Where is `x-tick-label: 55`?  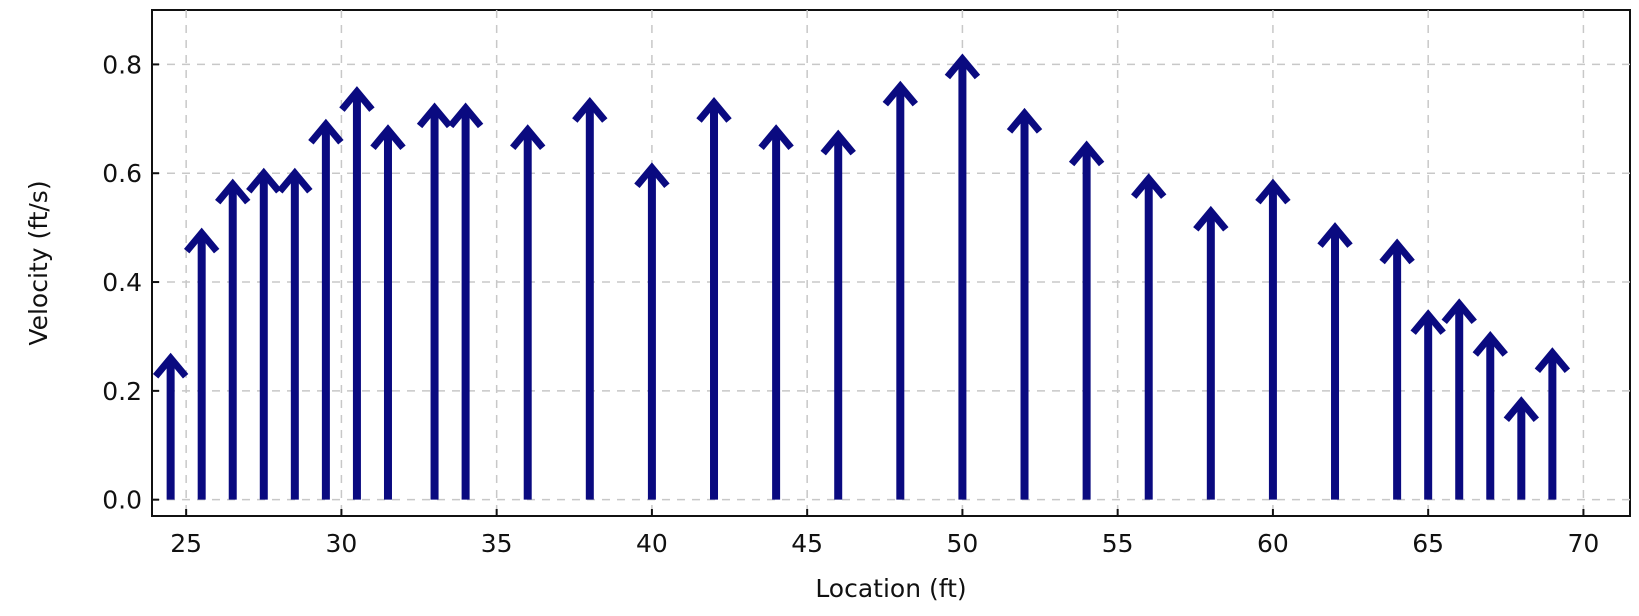
x-tick-label: 55 is located at coordinates (1118, 543).